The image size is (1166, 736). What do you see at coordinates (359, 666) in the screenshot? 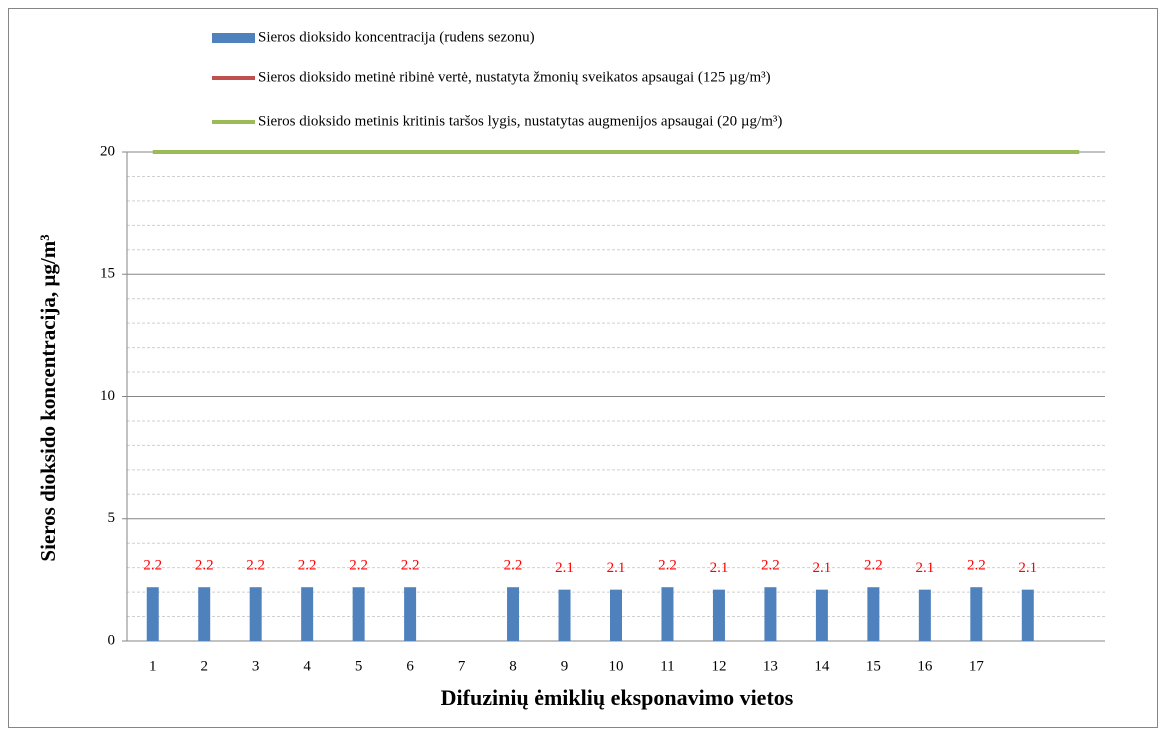
I see `x-tick-label: 5` at bounding box center [359, 666].